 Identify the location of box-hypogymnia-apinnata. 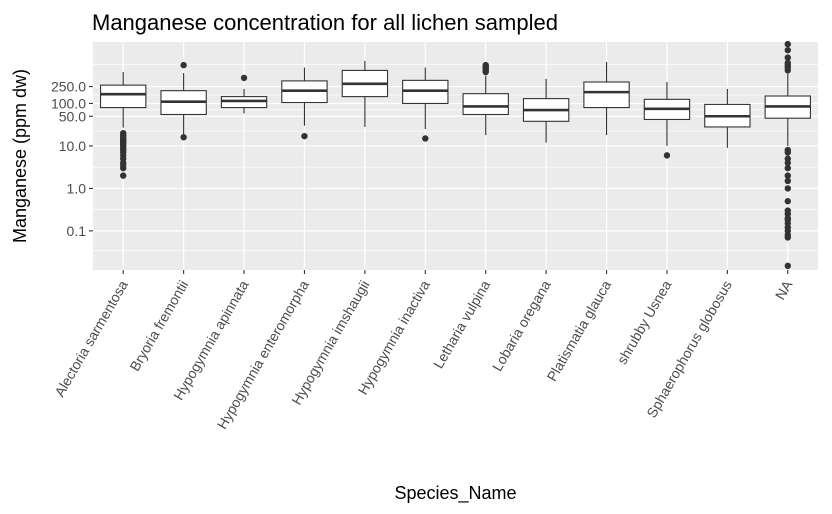
(244, 94).